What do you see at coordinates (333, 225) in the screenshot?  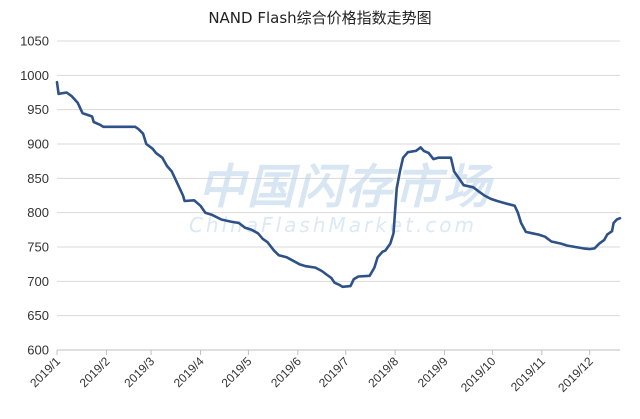 I see `watermark-en: ChinaFlashMarket.com` at bounding box center [333, 225].